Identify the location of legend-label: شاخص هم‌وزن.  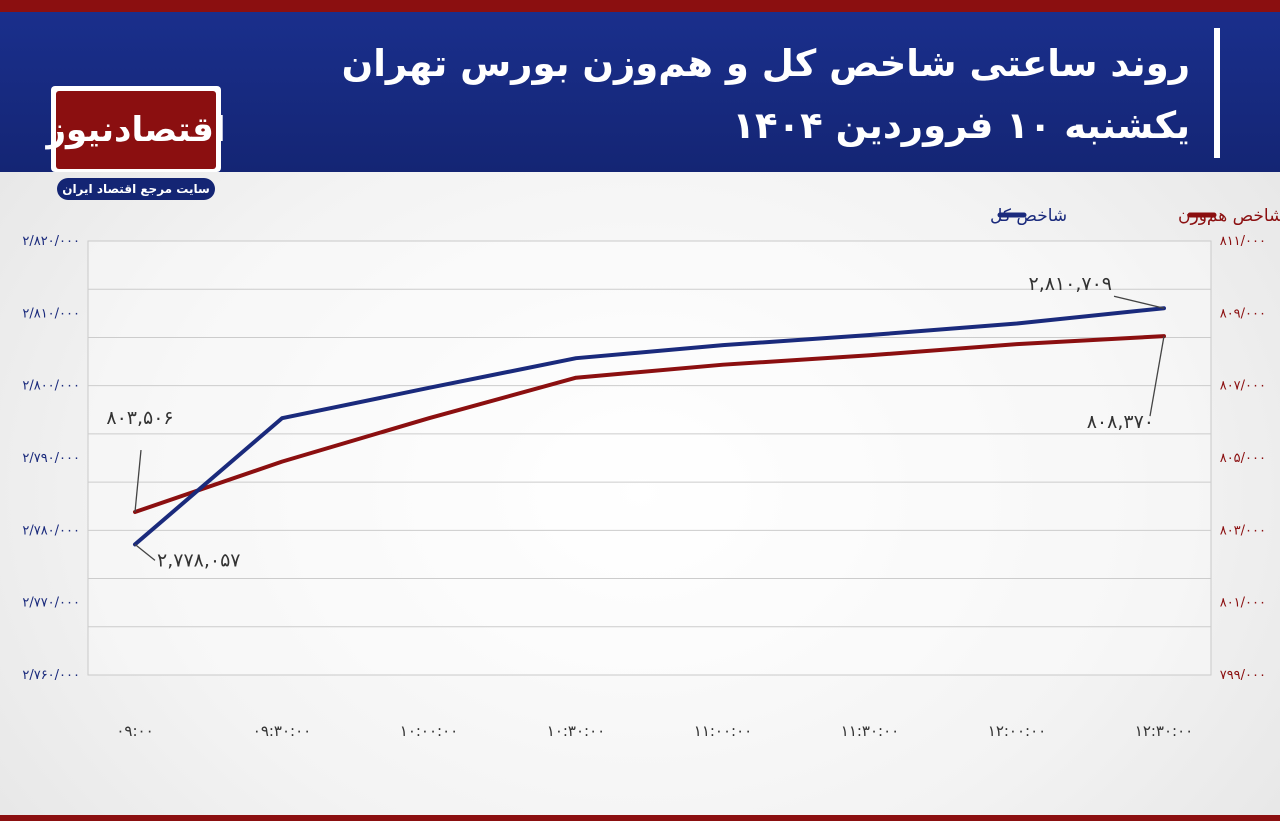
(1229, 216).